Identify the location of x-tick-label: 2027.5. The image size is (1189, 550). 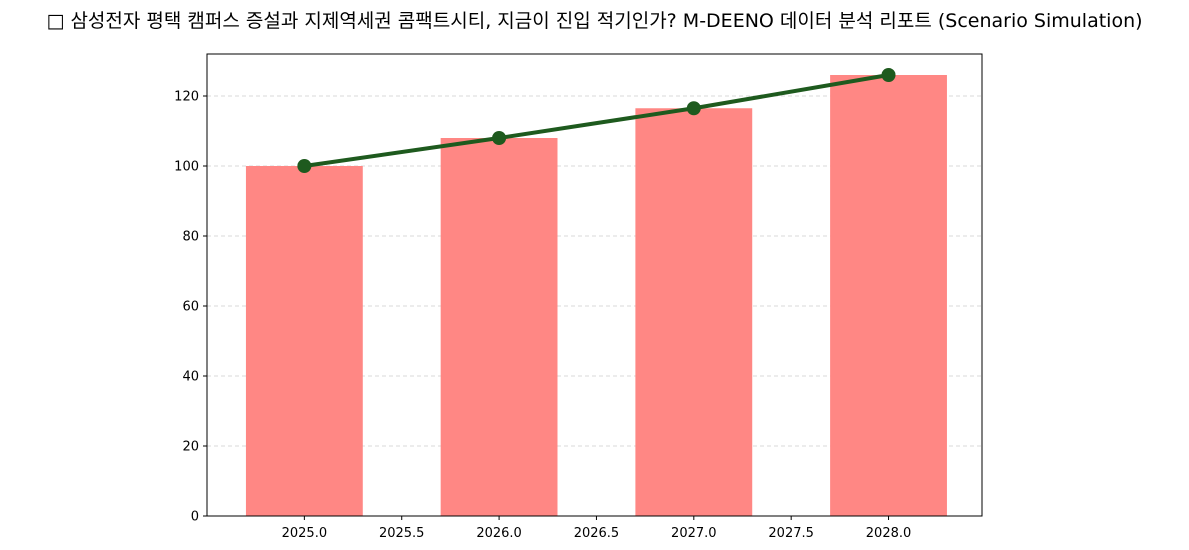
(791, 533).